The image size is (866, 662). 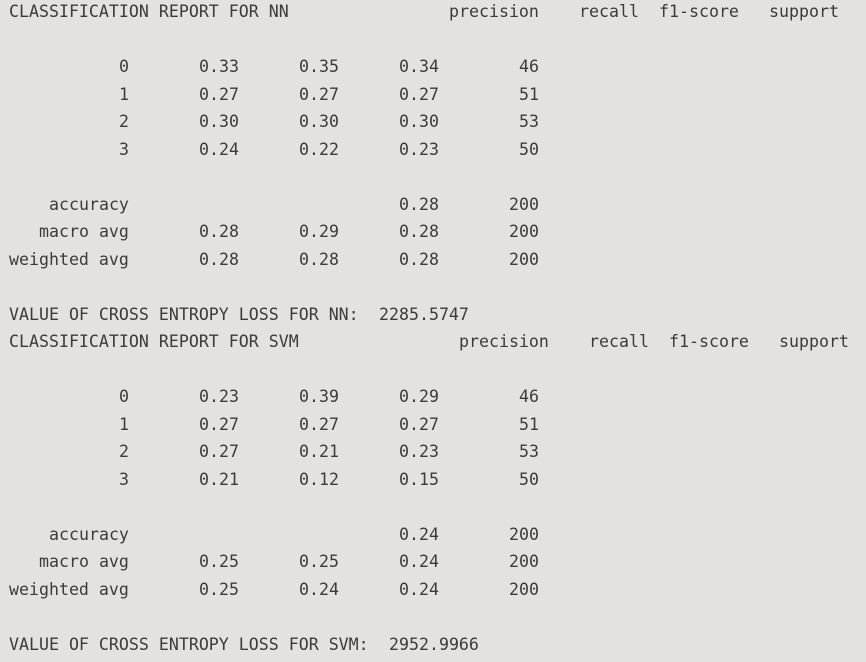 I want to click on recall-value: 0.30, so click(x=319, y=121).